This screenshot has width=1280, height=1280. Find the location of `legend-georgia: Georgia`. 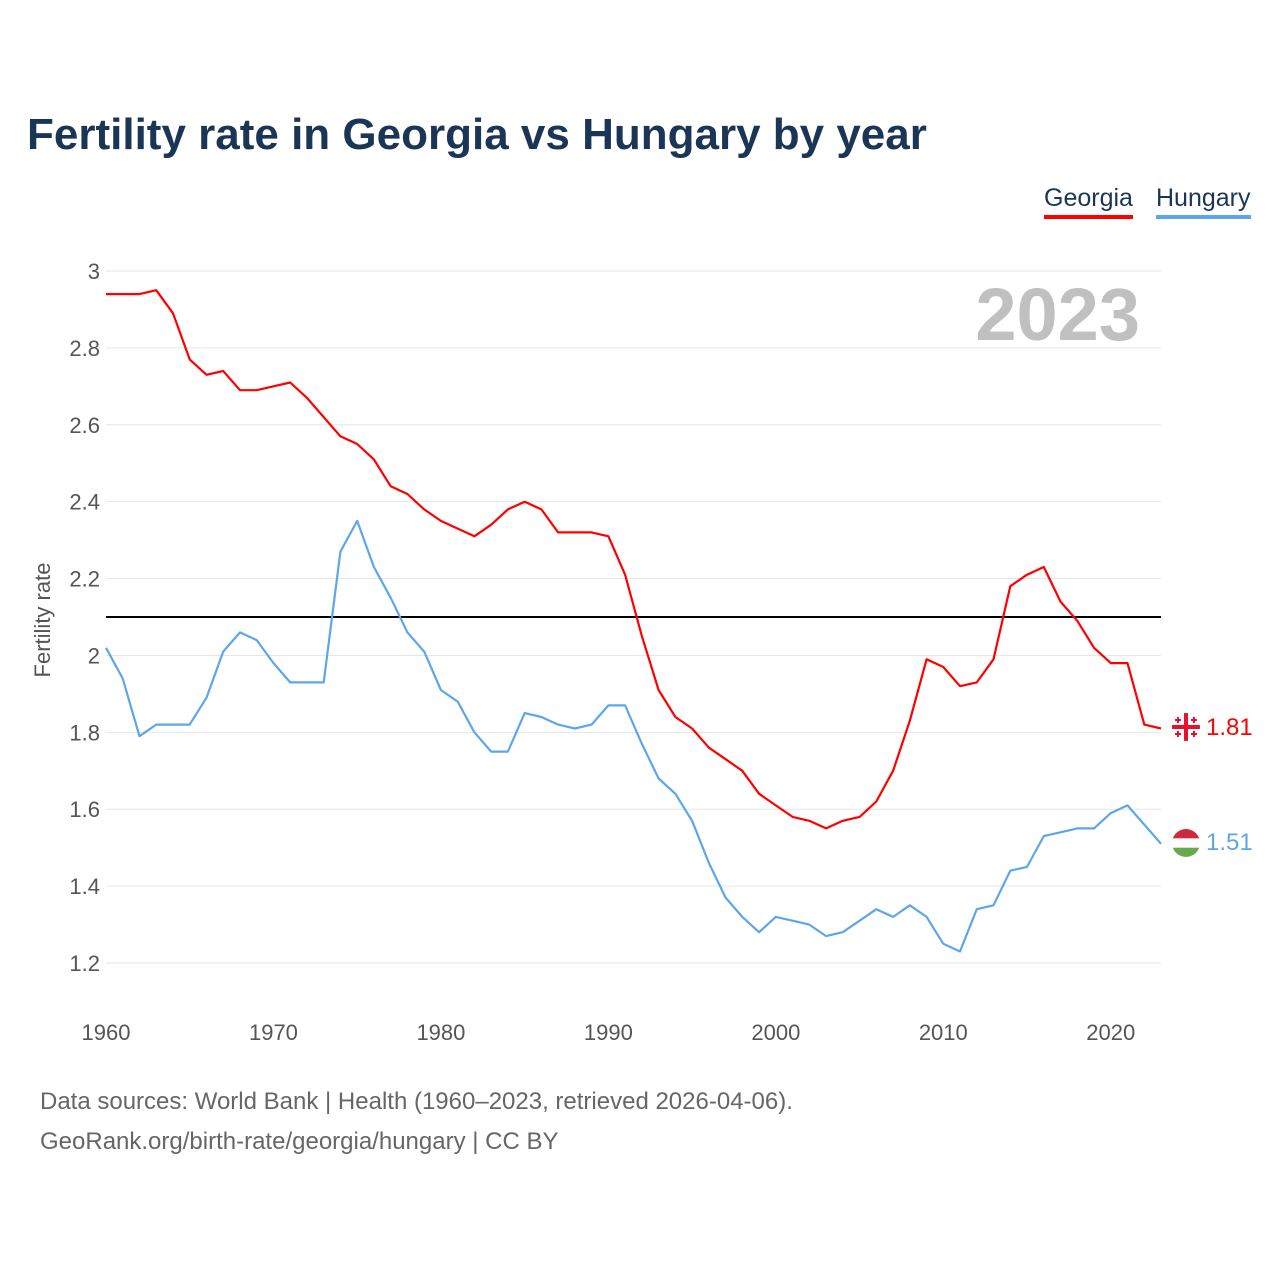

legend-georgia: Georgia is located at coordinates (1088, 201).